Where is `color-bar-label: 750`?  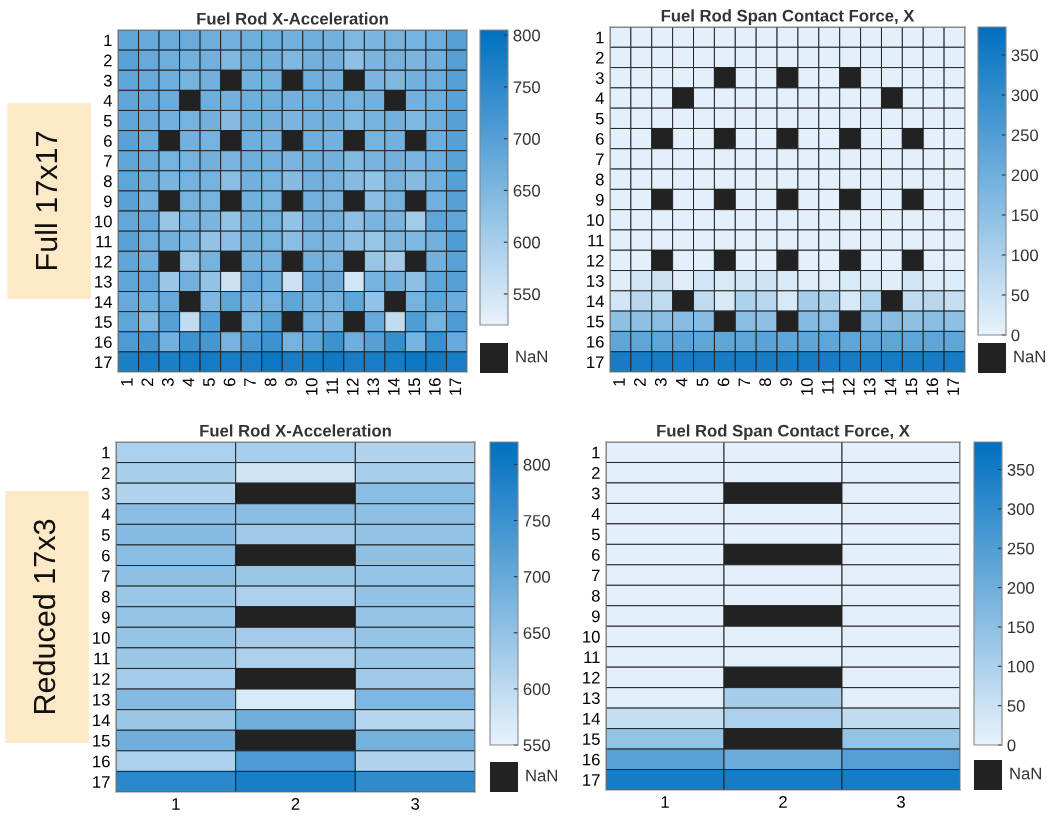 color-bar-label: 750 is located at coordinates (527, 87).